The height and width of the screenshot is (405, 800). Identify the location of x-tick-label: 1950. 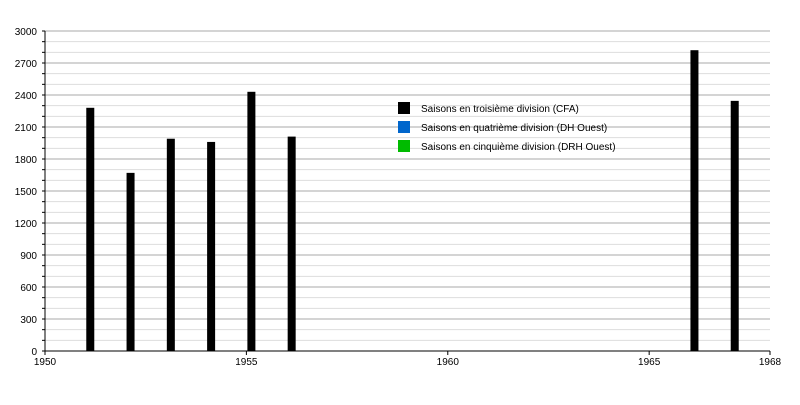
(45, 362).